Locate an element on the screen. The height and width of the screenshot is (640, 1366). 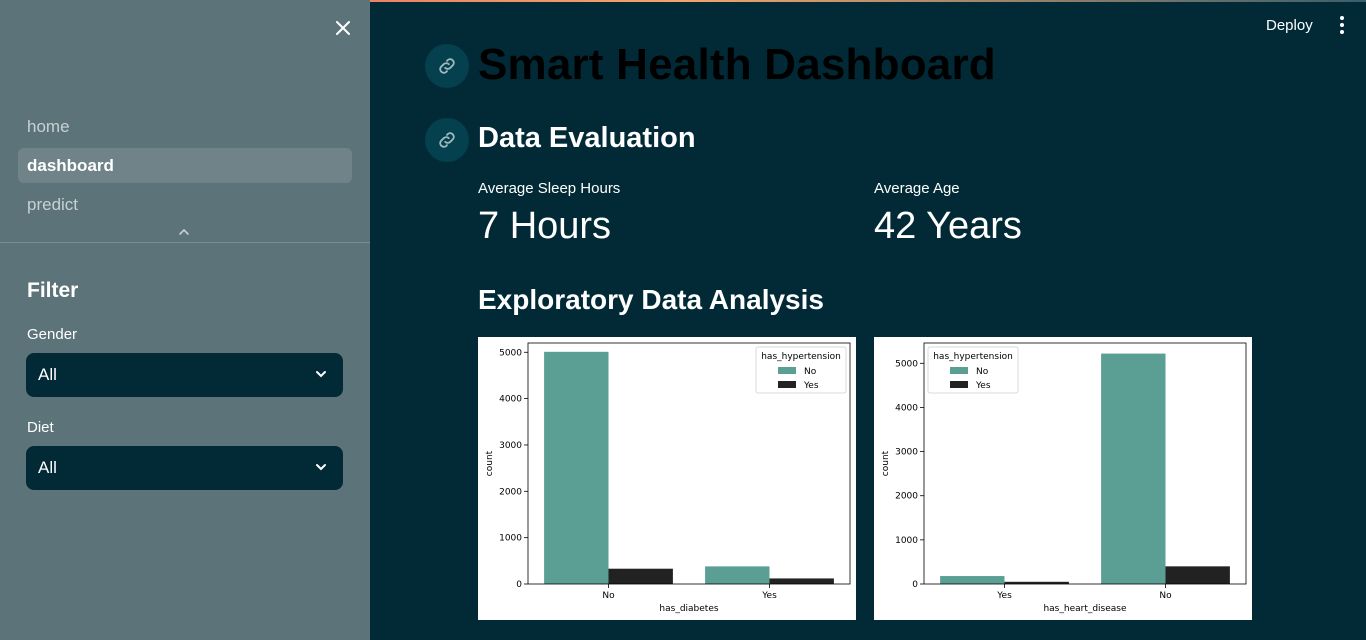
nav-item-label: dashboard is located at coordinates (70, 165).